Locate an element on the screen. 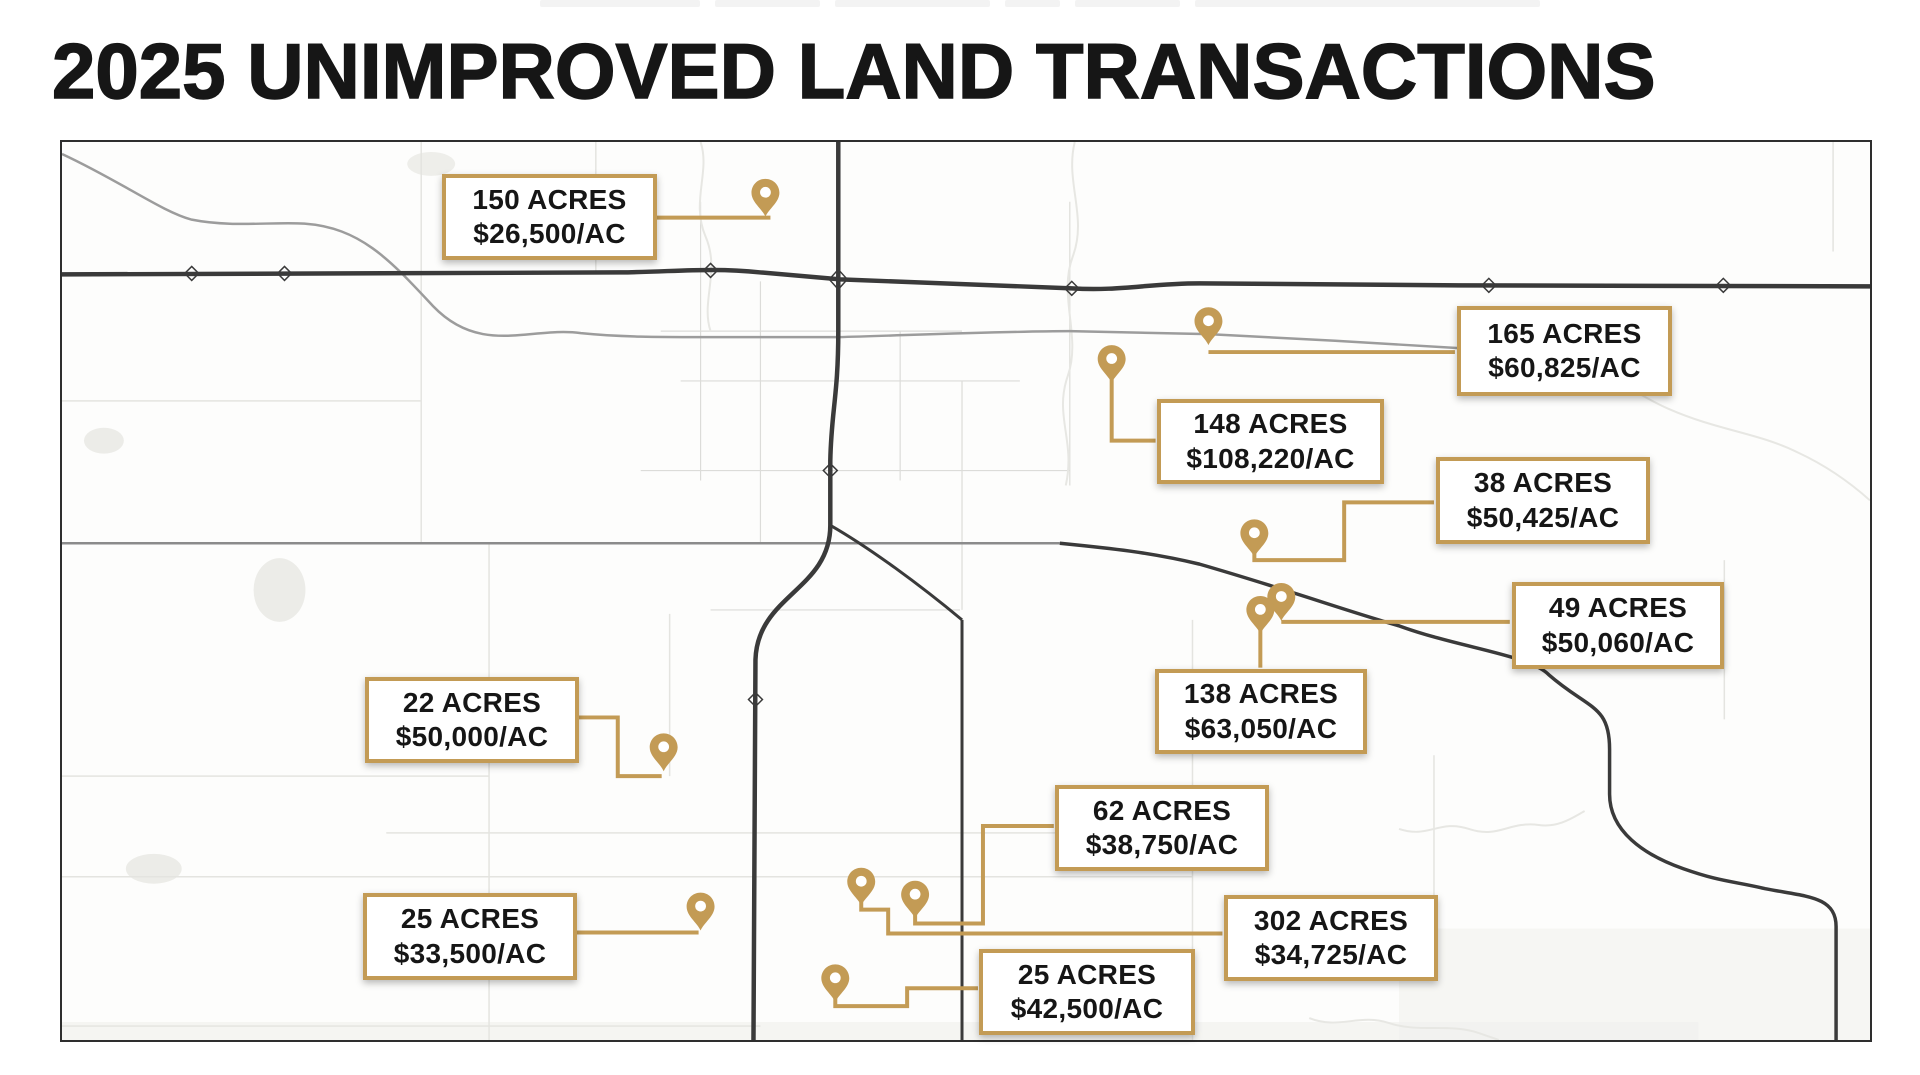 This screenshot has width=1920, height=1075. acres-text: 62 ACRES is located at coordinates (1162, 810).